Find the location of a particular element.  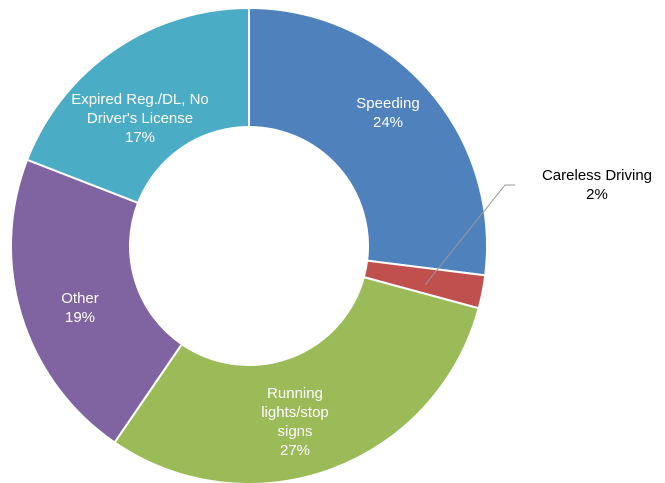

category-name: Other is located at coordinates (80, 298).